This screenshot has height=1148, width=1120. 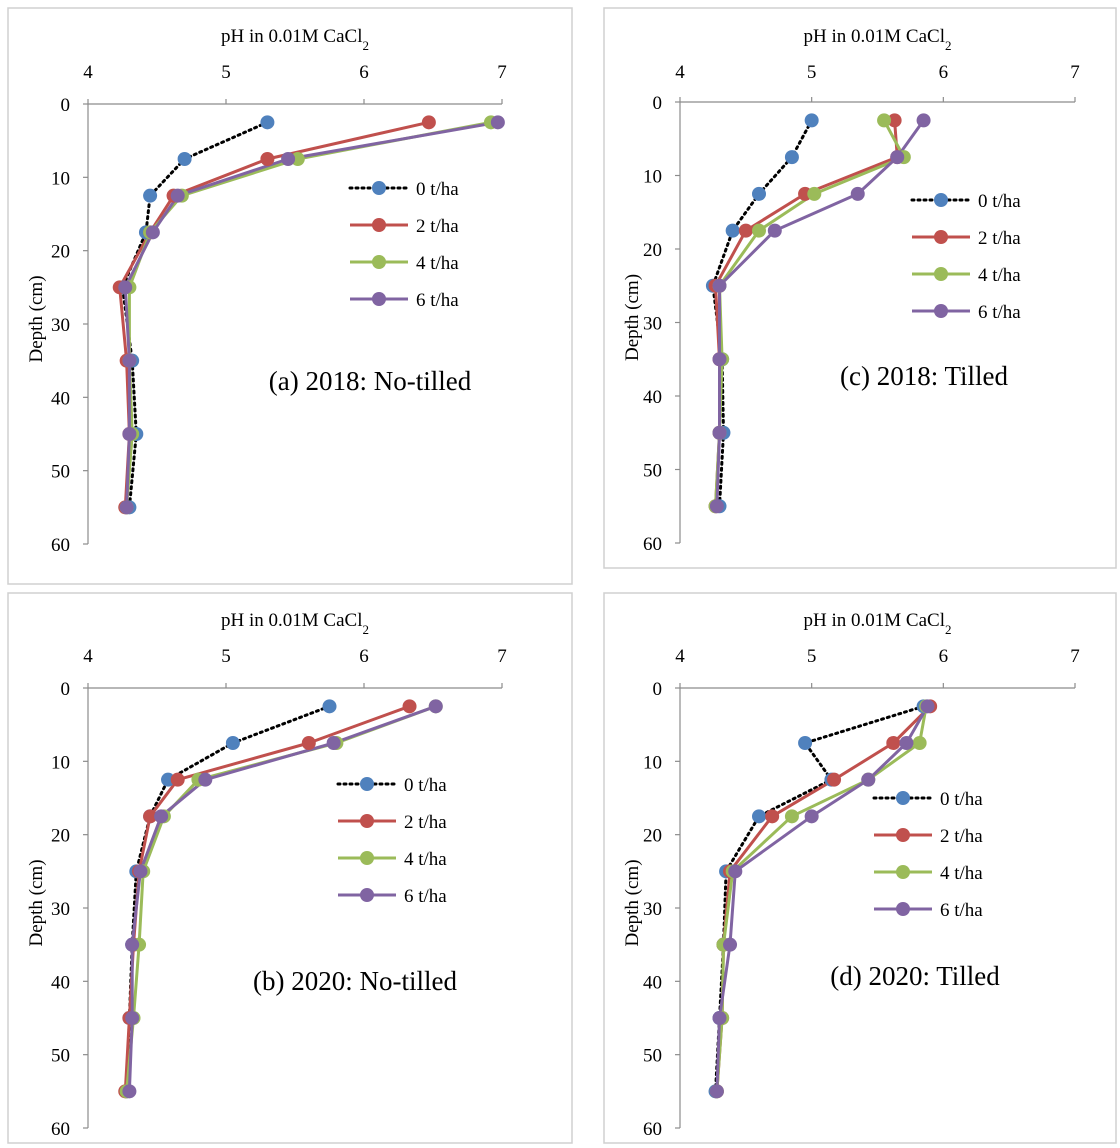 I want to click on y-tick-label: 20, so click(x=652, y=250).